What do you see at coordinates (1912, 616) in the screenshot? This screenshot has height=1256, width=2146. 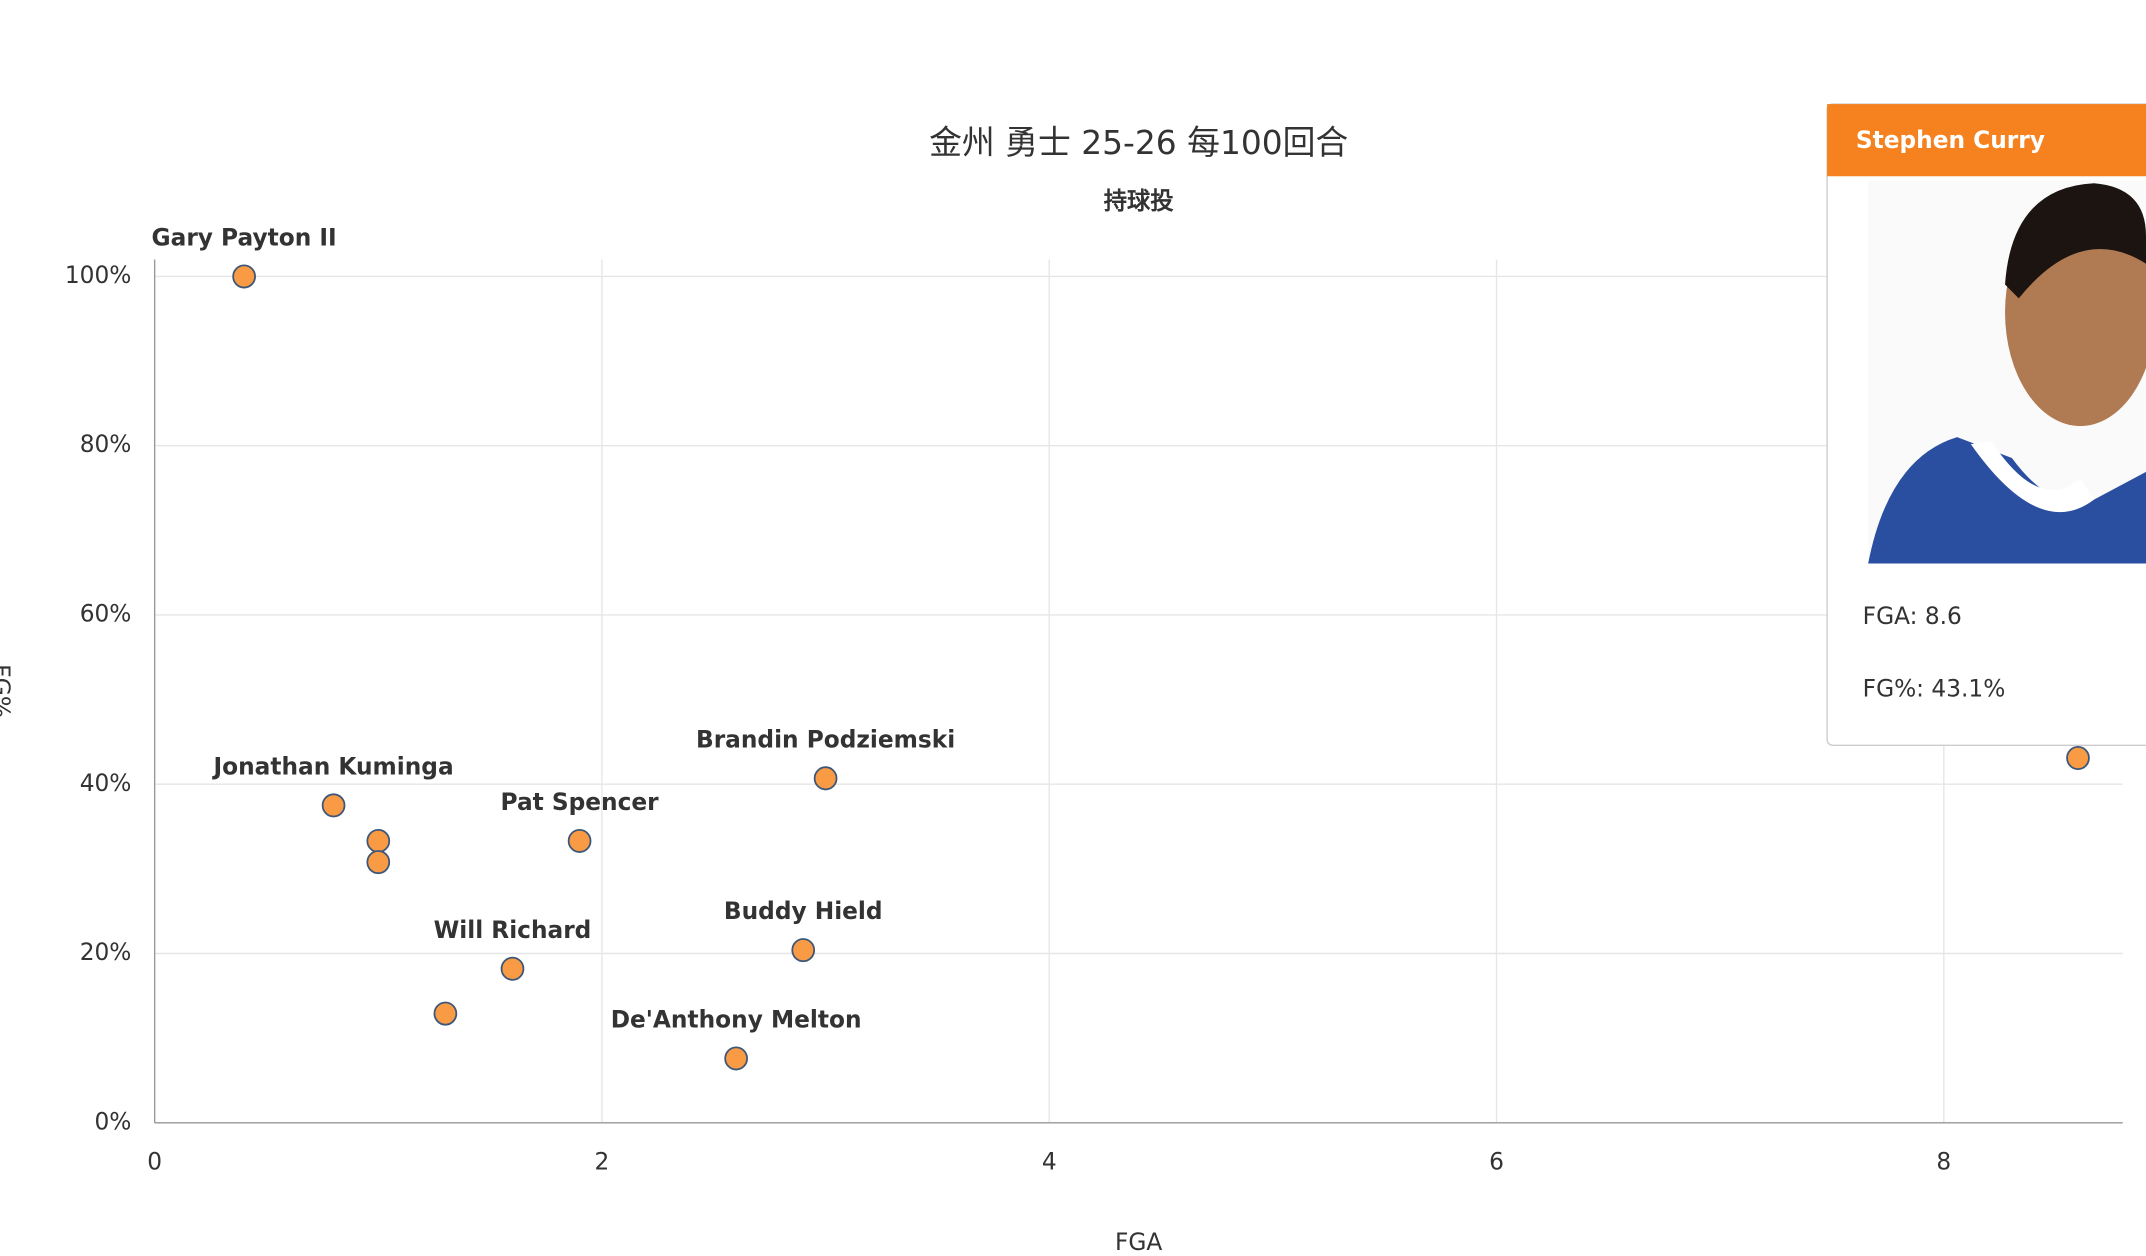 I see `tooltip-line: FGA: 8.6` at bounding box center [1912, 616].